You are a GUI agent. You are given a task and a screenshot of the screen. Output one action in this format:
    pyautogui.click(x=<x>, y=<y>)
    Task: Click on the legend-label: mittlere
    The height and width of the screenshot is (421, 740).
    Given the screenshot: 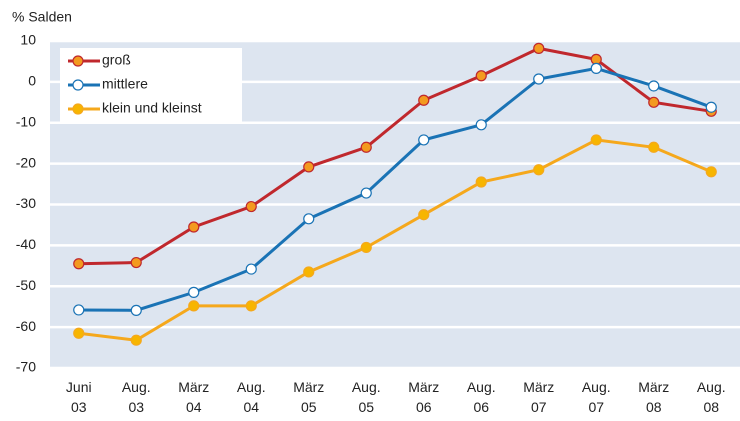 What is the action you would take?
    pyautogui.click(x=125, y=84)
    